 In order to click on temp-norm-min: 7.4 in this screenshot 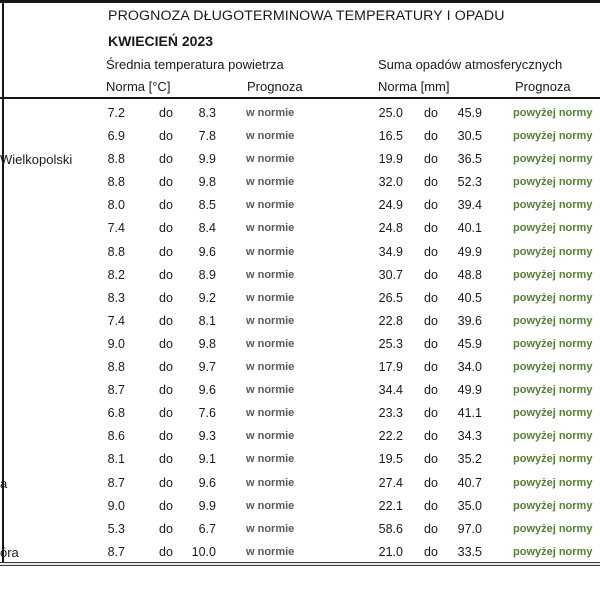, I will do `click(116, 320)`.